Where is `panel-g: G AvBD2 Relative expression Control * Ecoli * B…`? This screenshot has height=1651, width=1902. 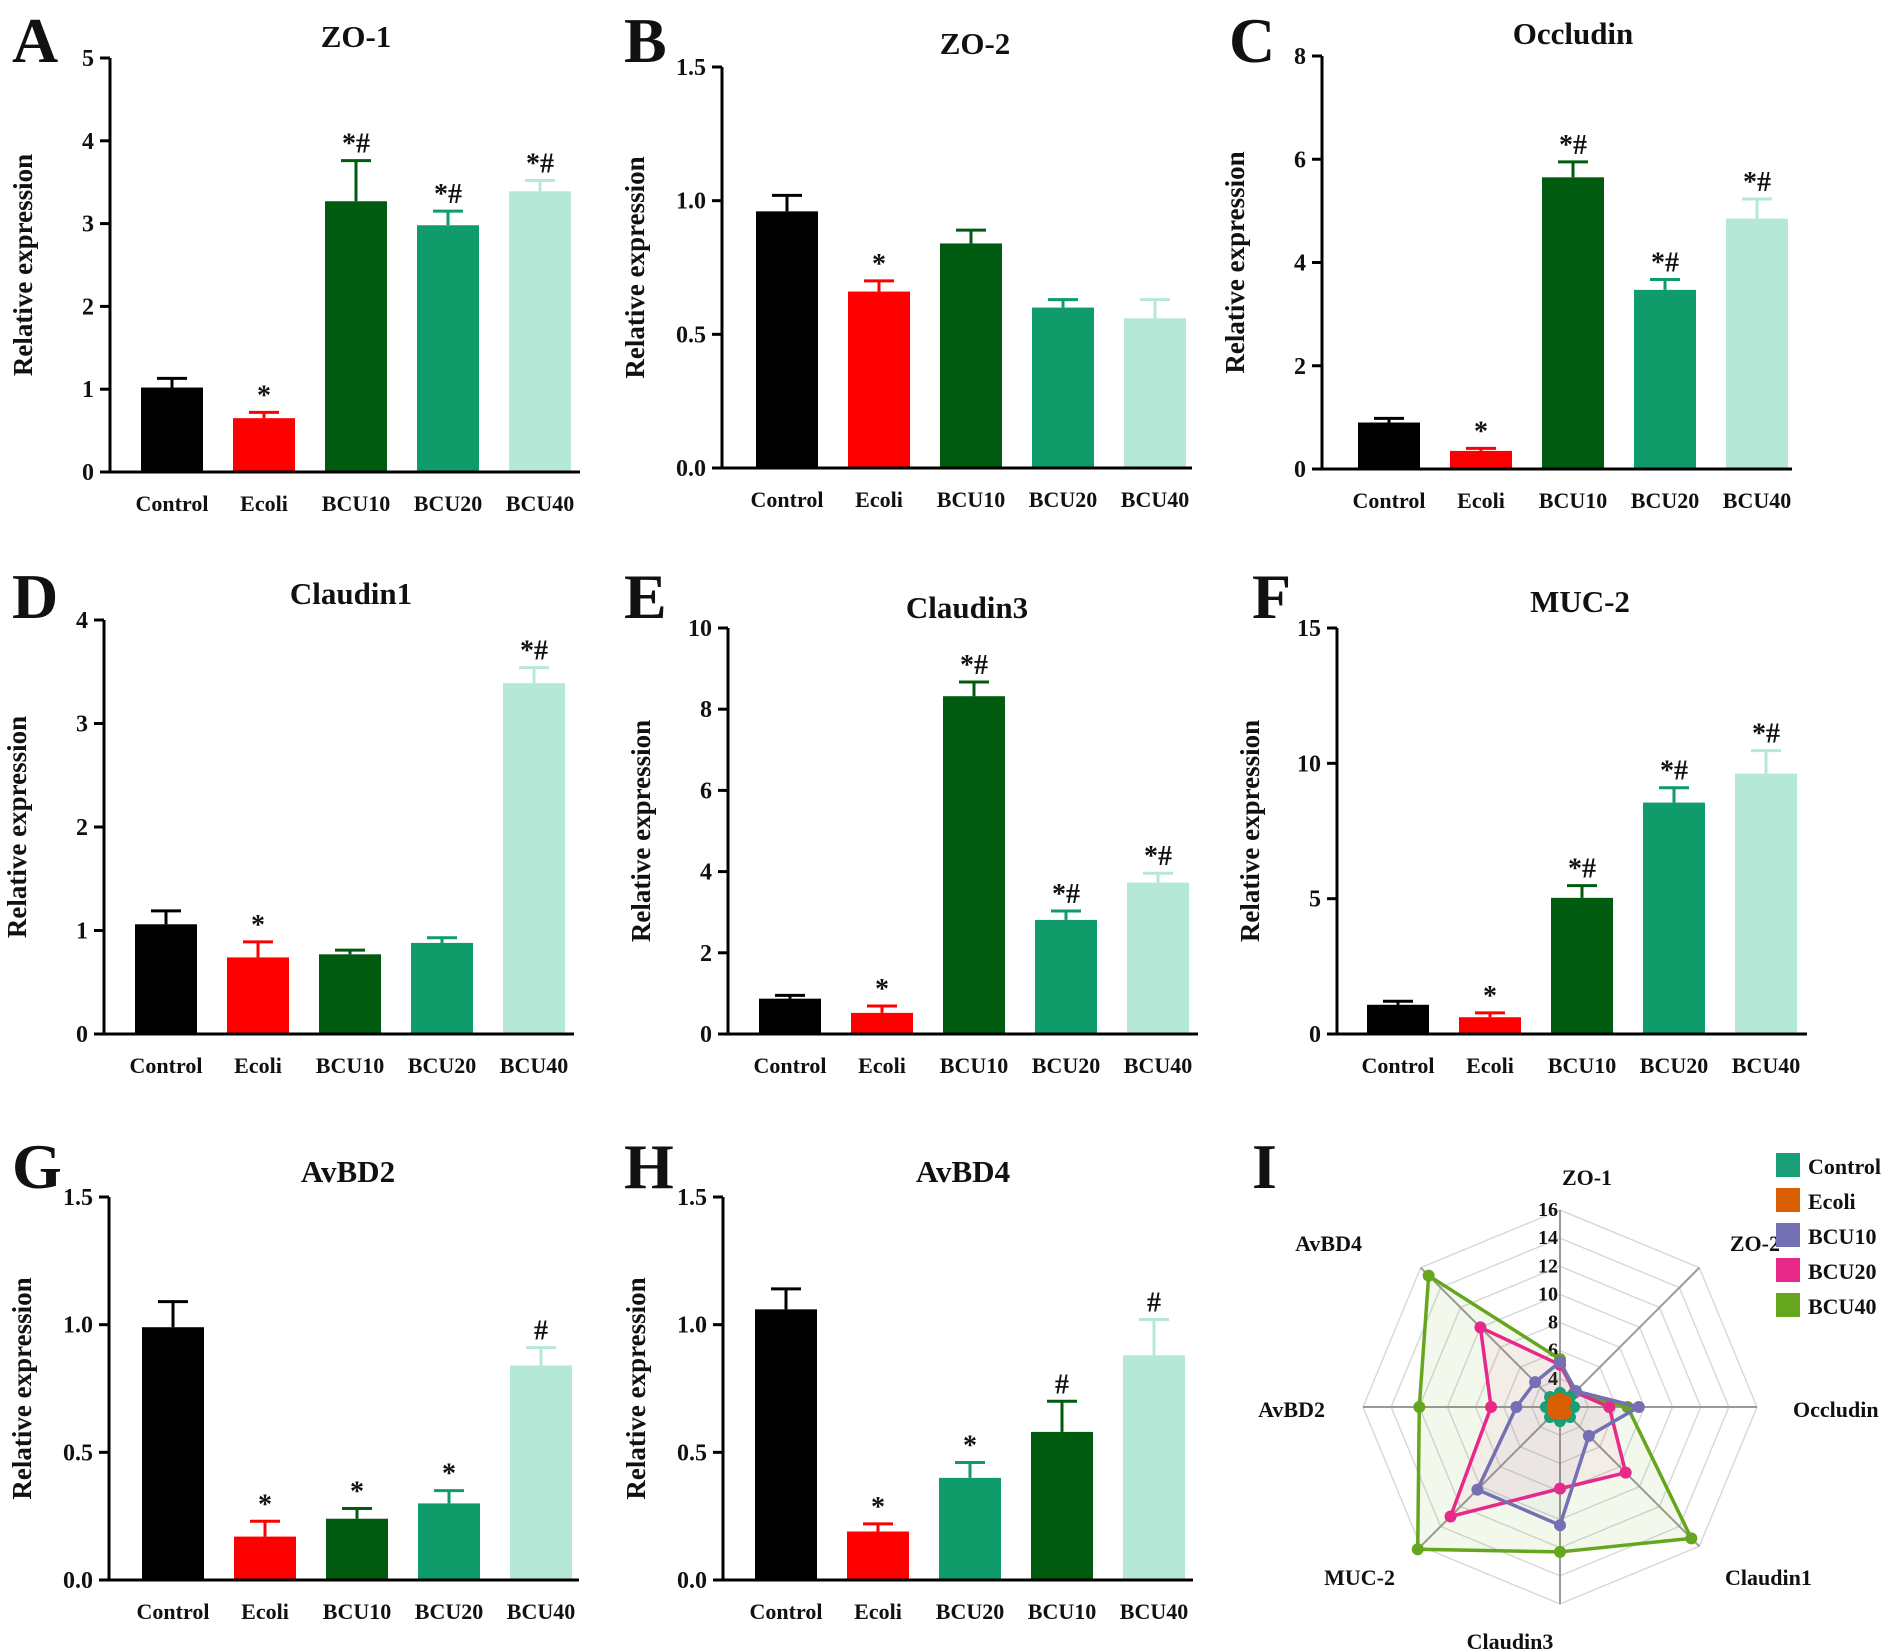
panel-g: G AvBD2 Relative expression Control * Ecoli * B… is located at coordinates (293, 1377).